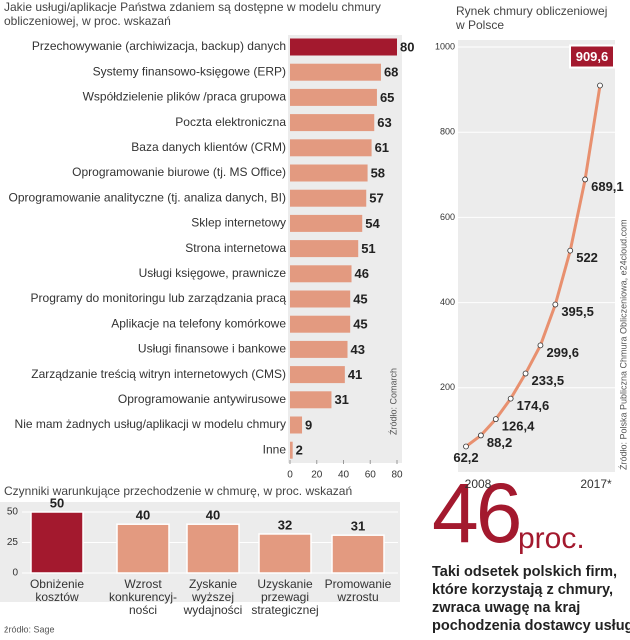 This screenshot has width=630, height=640. I want to click on category-label: ności, so click(143, 610).